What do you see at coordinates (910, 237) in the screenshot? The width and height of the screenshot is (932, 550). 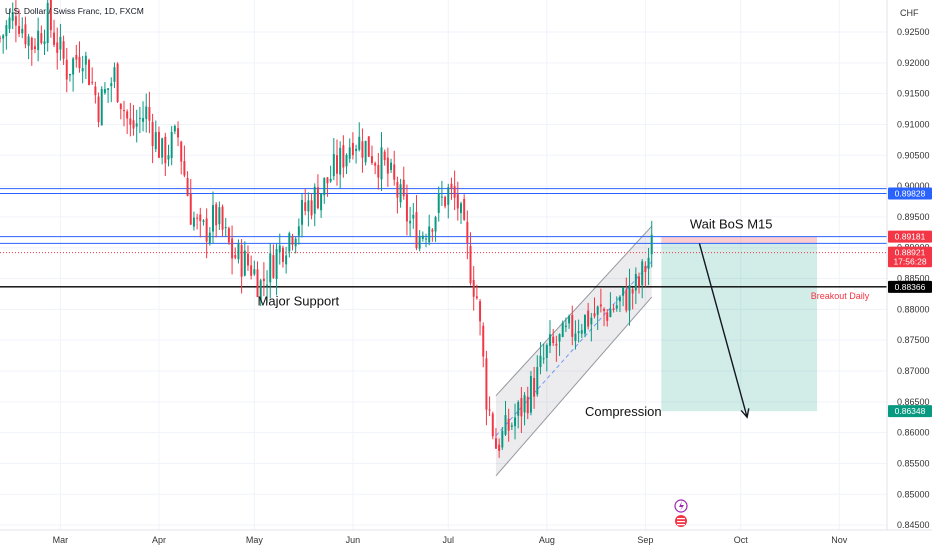 I see `price-badge-text: 0.89181` at bounding box center [910, 237].